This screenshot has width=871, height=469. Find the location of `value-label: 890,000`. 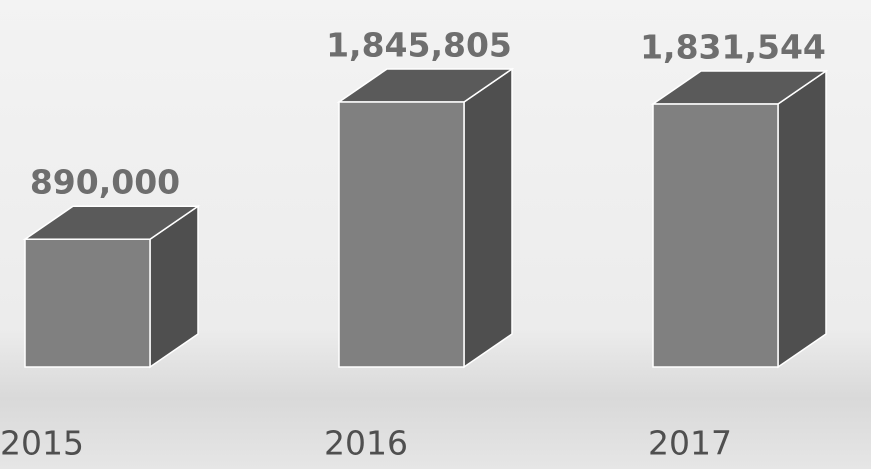

value-label: 890,000 is located at coordinates (105, 182).